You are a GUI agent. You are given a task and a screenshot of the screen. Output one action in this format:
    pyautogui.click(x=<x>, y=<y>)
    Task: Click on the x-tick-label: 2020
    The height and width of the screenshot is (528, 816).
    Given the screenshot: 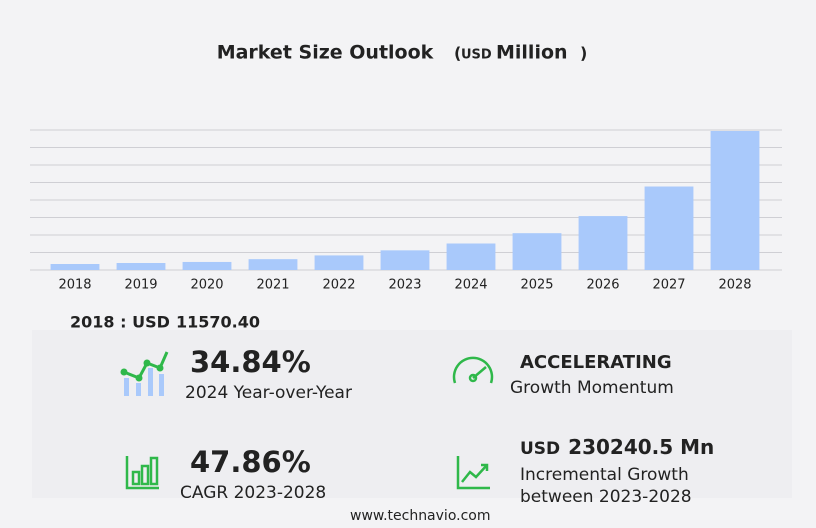 What is the action you would take?
    pyautogui.click(x=206, y=285)
    